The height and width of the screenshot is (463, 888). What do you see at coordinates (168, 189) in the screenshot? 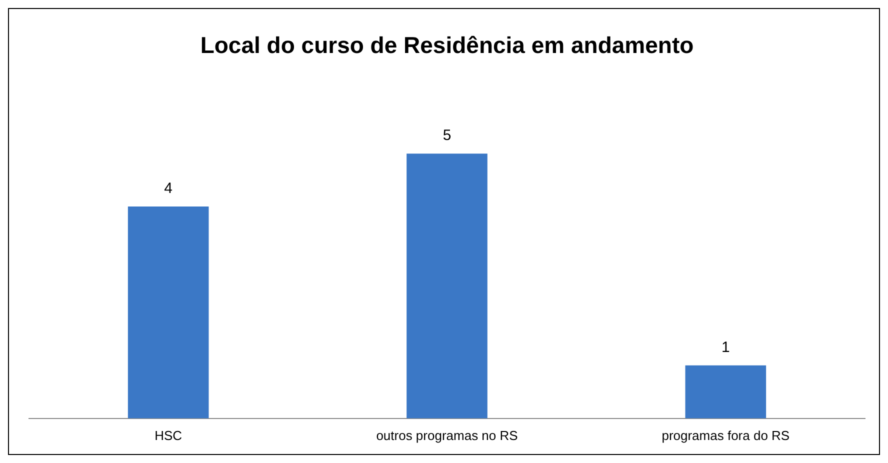
I see `data-label: 4` at bounding box center [168, 189].